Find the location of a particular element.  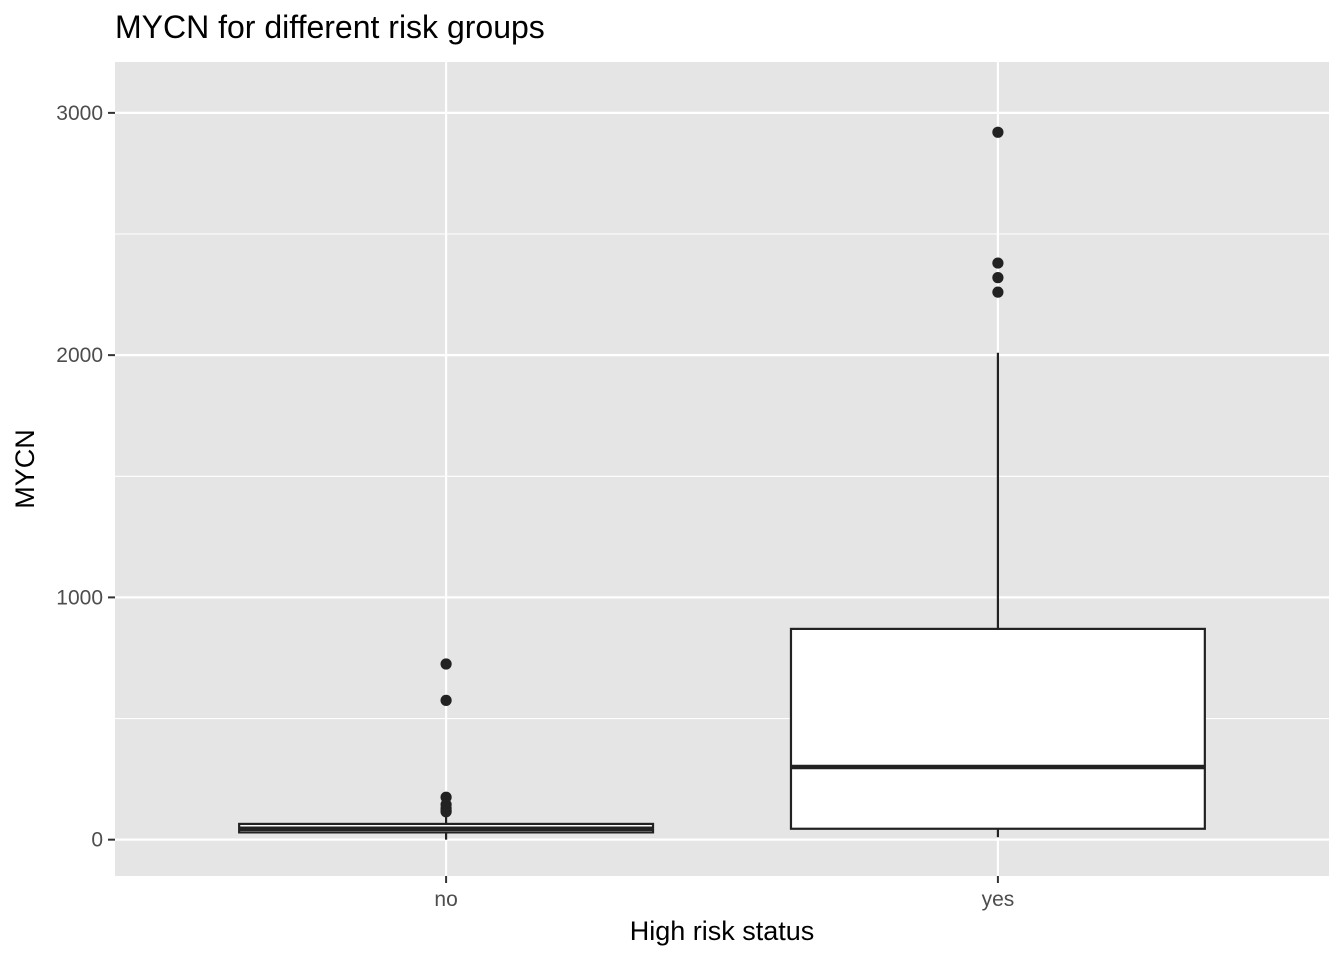

y-tick-label: 1000 is located at coordinates (79, 597).